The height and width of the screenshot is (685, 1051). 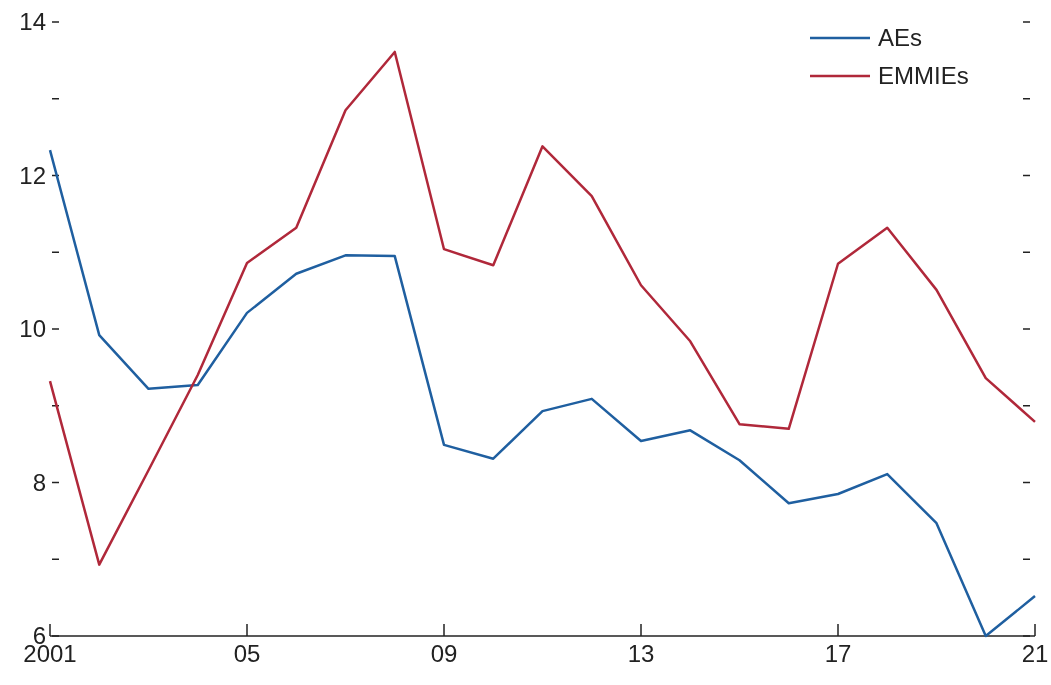 What do you see at coordinates (923, 76) in the screenshot?
I see `legend-label: EMMIEs` at bounding box center [923, 76].